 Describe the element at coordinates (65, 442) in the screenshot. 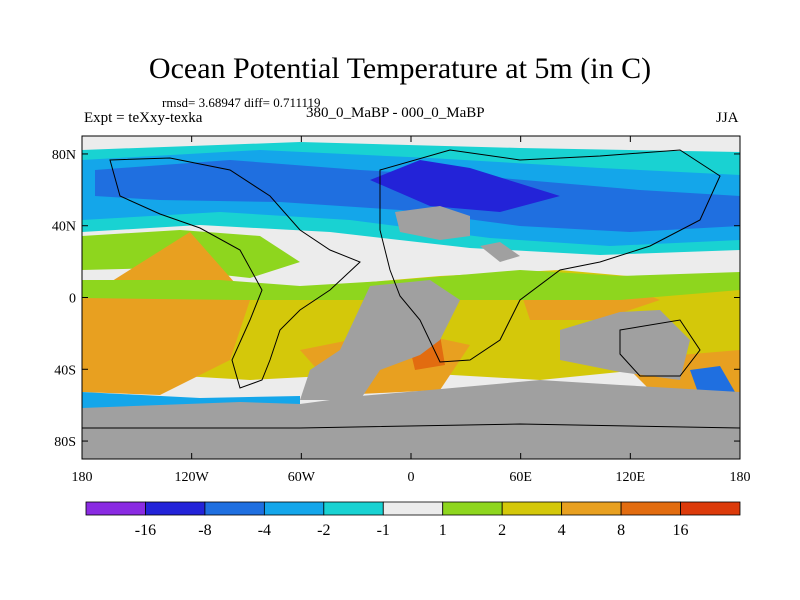

I see `lat-label: 80S` at that location.